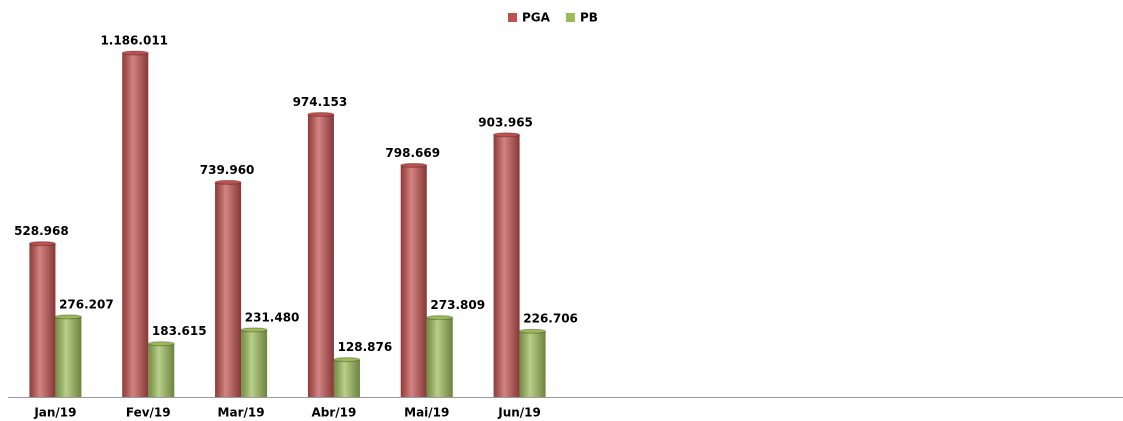 Image resolution: width=1123 pixels, height=421 pixels. Describe the element at coordinates (412, 153) in the screenshot. I see `data-label: 798.669` at that location.